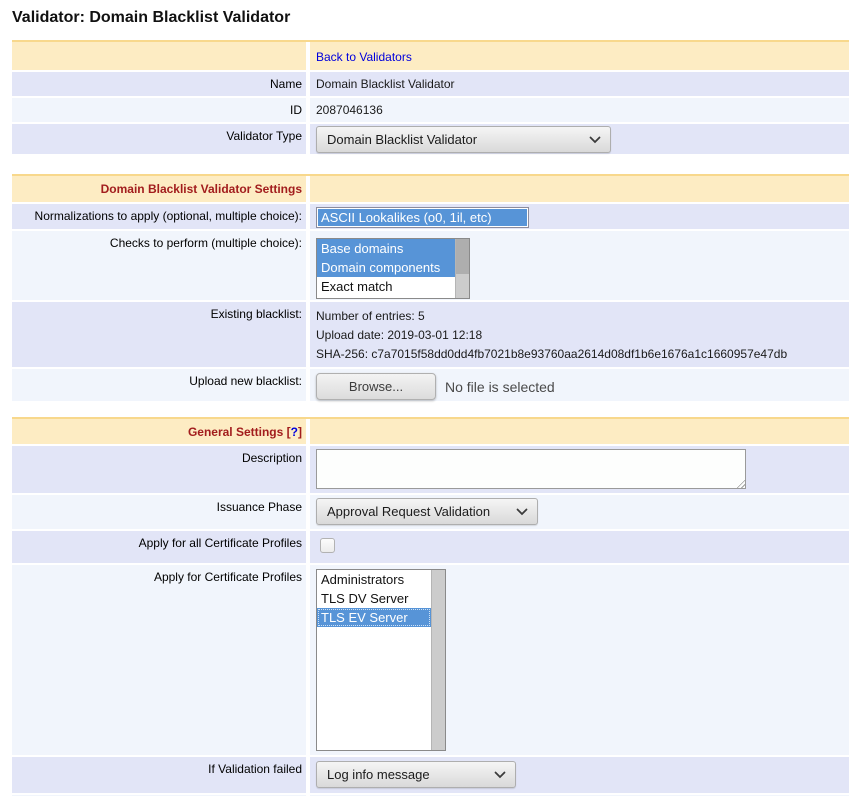 This screenshot has width=859, height=796. I want to click on general-settings-title: General Settings, so click(235, 432).